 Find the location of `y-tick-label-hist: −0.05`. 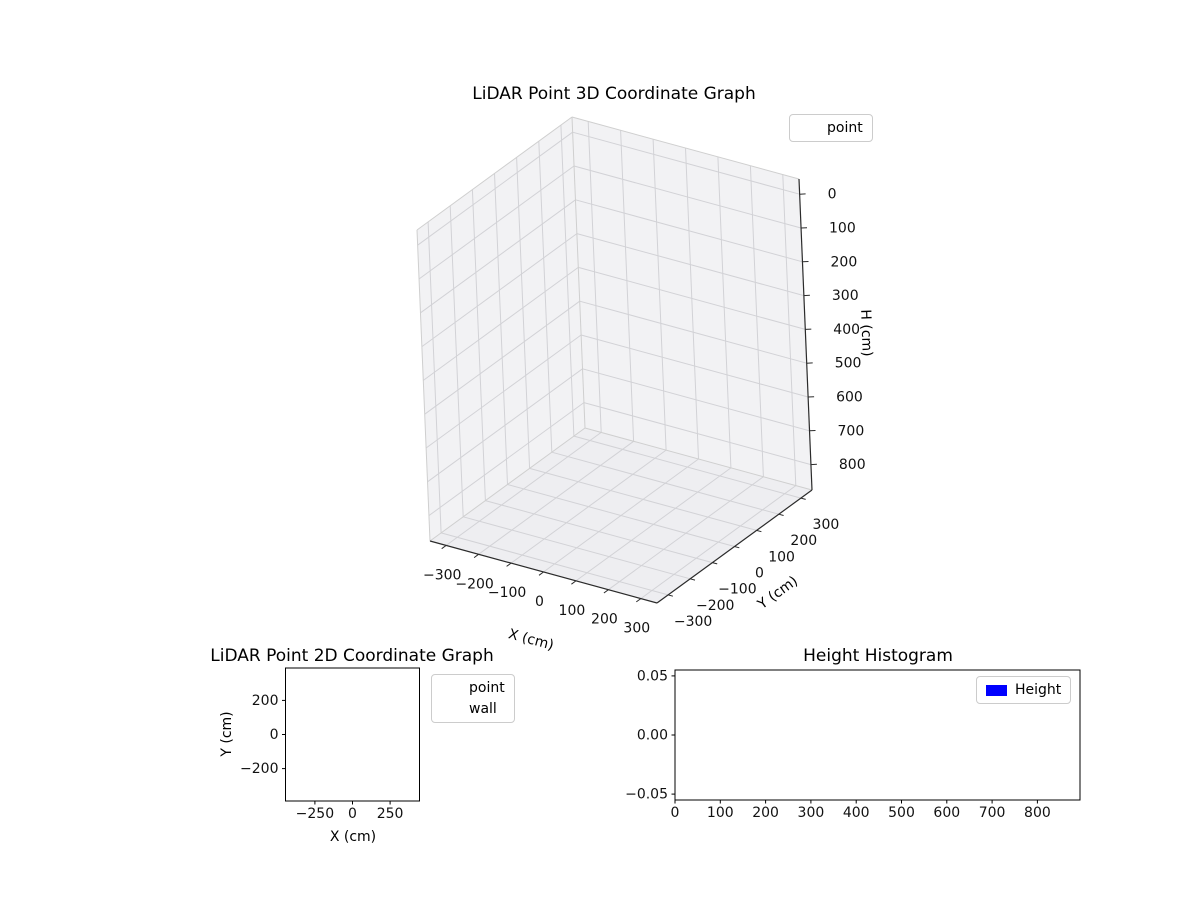

y-tick-label-hist: −0.05 is located at coordinates (646, 795).